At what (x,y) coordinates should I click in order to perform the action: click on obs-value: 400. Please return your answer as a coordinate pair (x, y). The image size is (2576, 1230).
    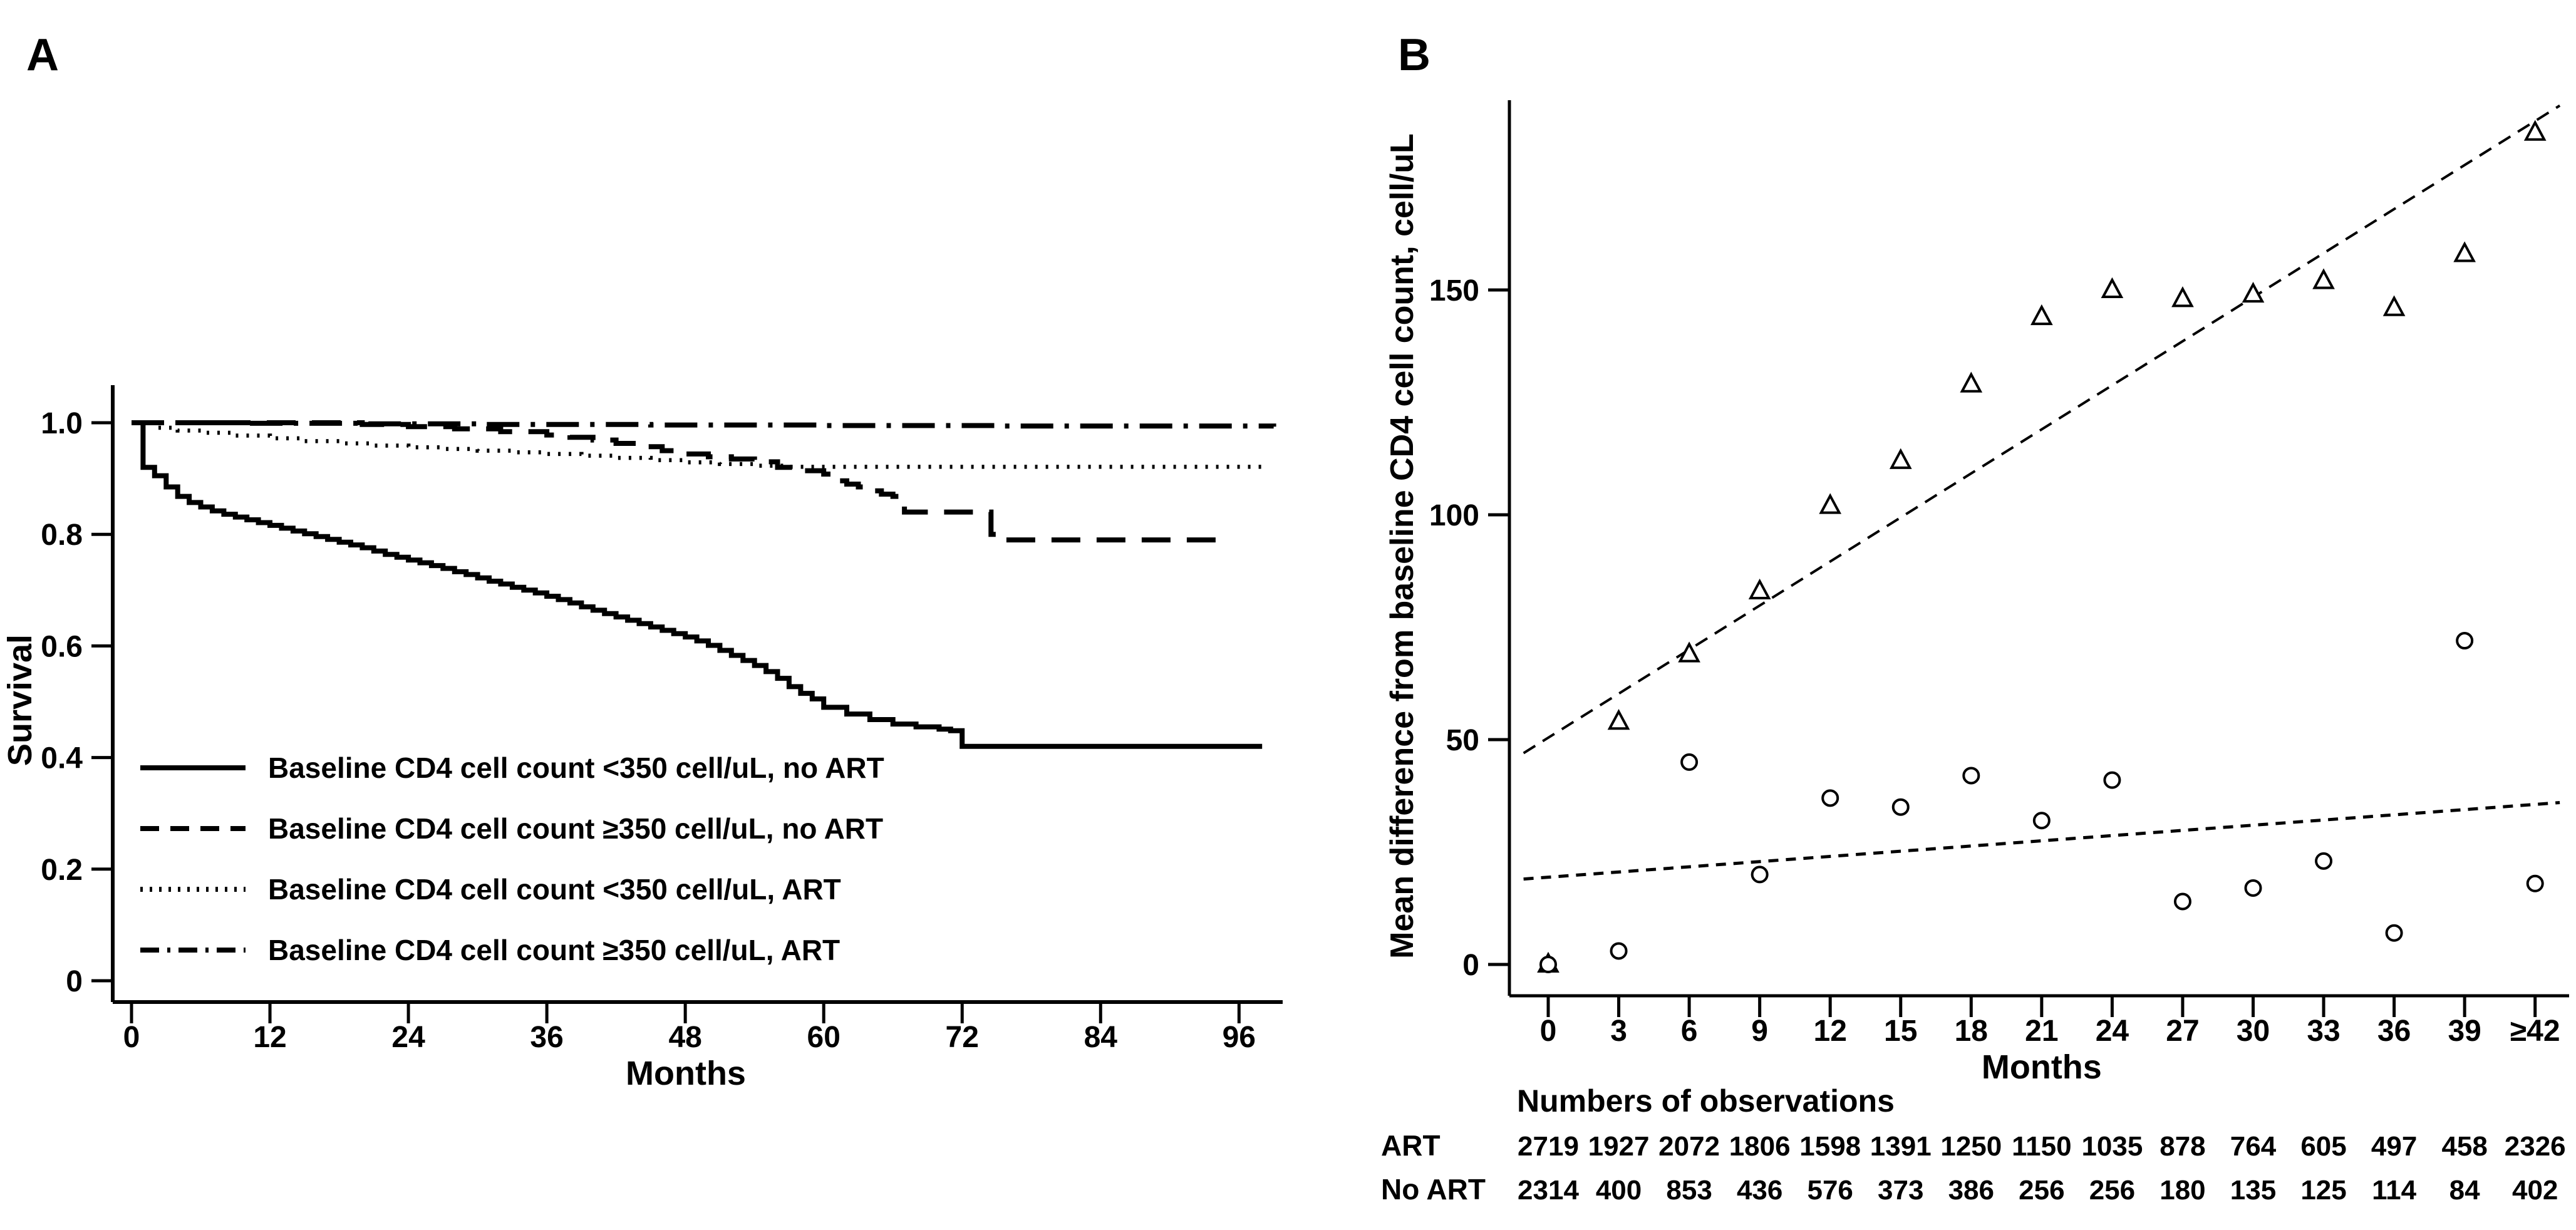
    Looking at the image, I should click on (1619, 1190).